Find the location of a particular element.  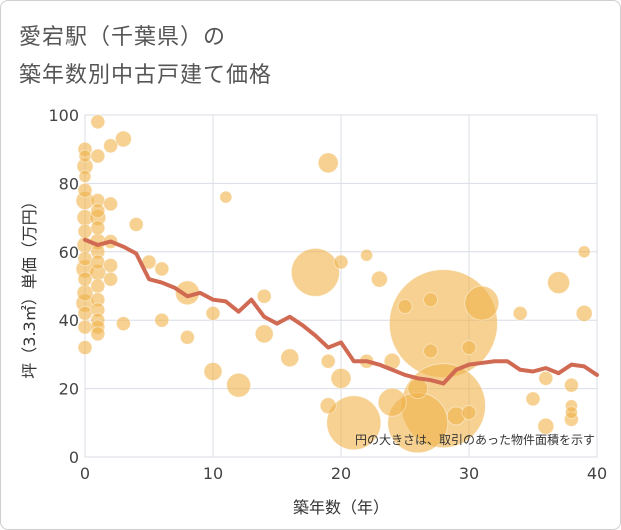

y-tick-label: 60 is located at coordinates (69, 252).